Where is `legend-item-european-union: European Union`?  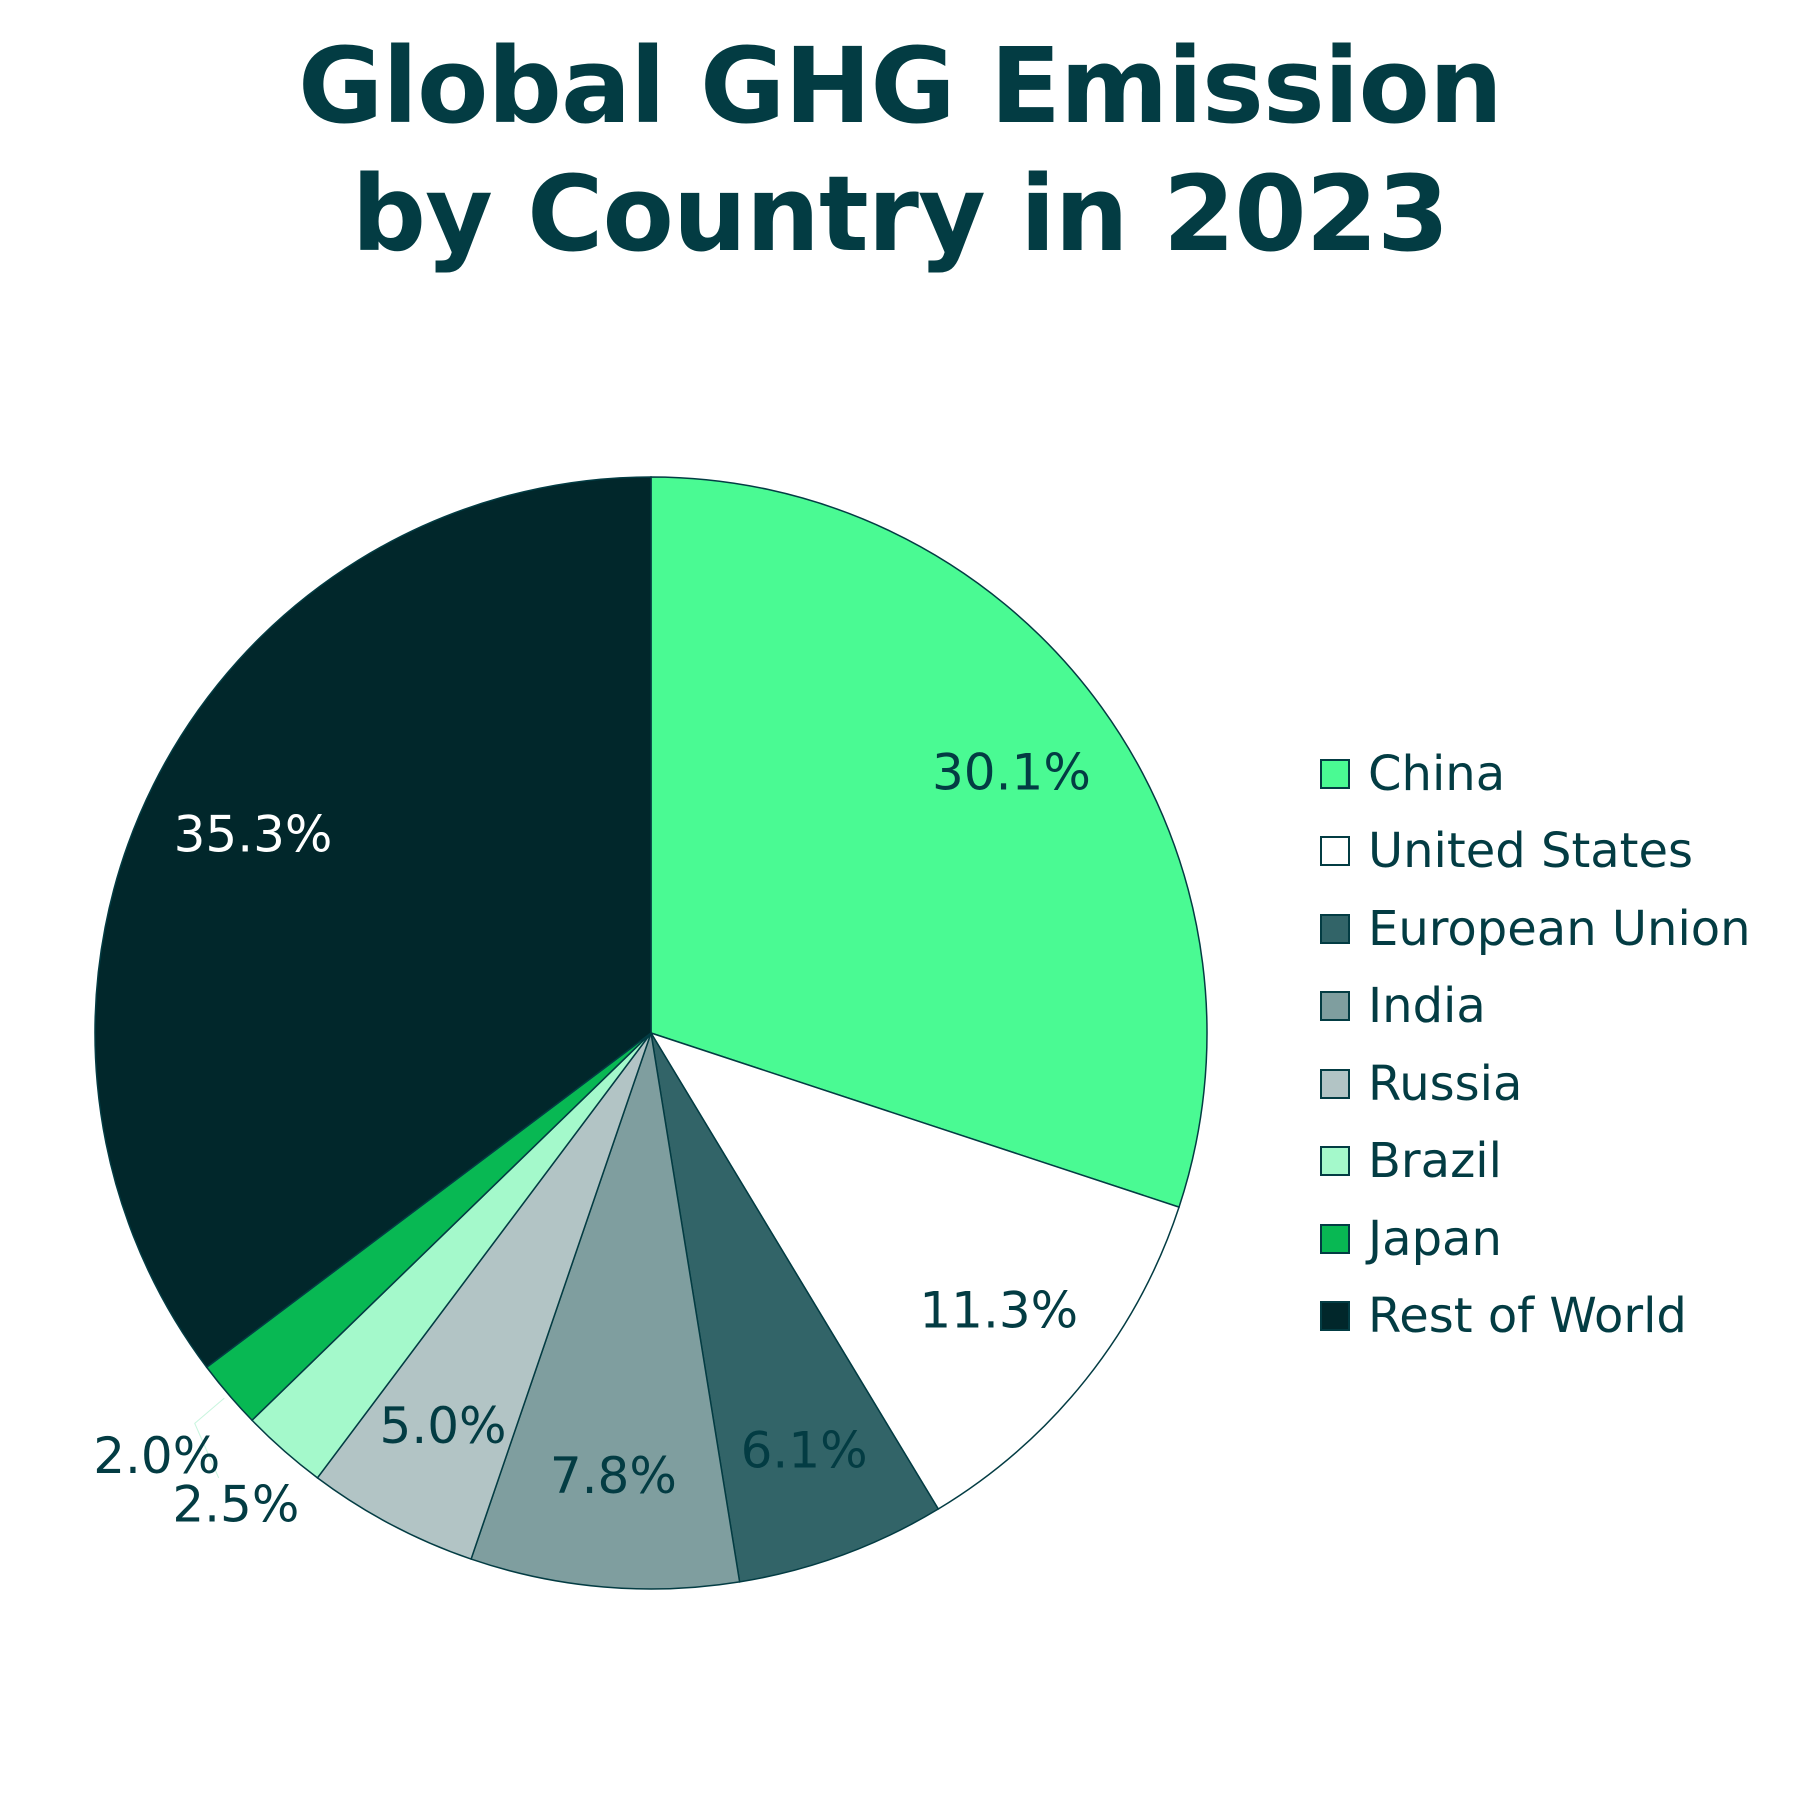
legend-item-european-union: European Union is located at coordinates (1535, 929).